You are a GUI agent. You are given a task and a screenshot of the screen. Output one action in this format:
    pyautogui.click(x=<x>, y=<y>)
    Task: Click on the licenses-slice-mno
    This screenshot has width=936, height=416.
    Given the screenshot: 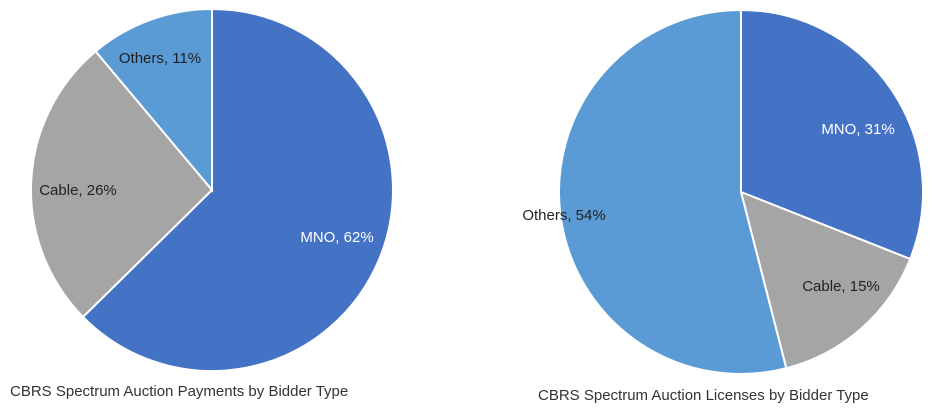 What is the action you would take?
    pyautogui.click(x=832, y=134)
    